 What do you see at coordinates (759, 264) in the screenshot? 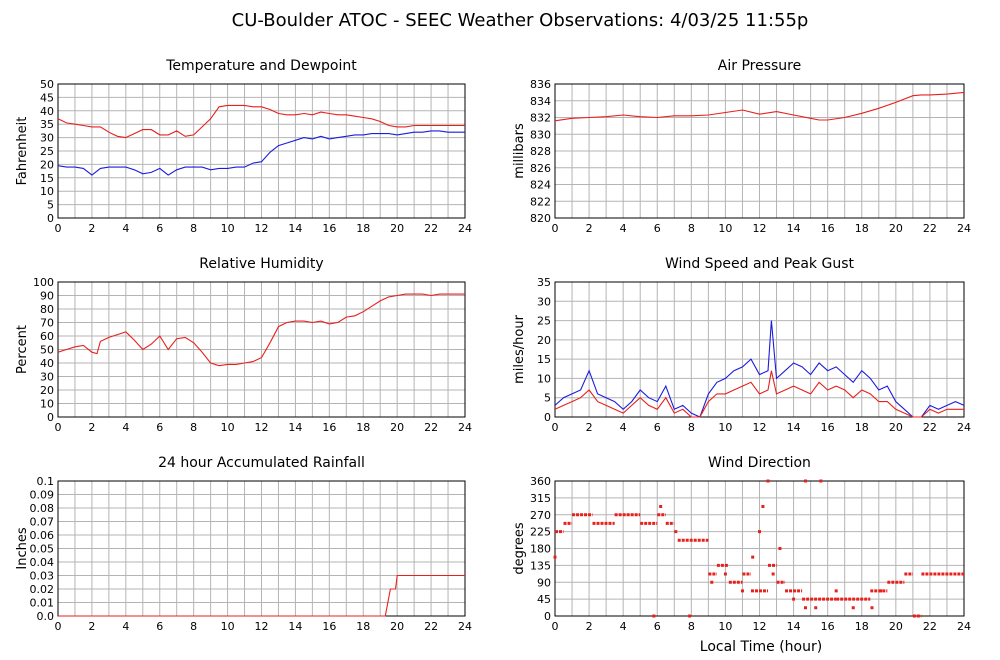
I see `wind-title: Wind Speed and Peak Gust` at bounding box center [759, 264].